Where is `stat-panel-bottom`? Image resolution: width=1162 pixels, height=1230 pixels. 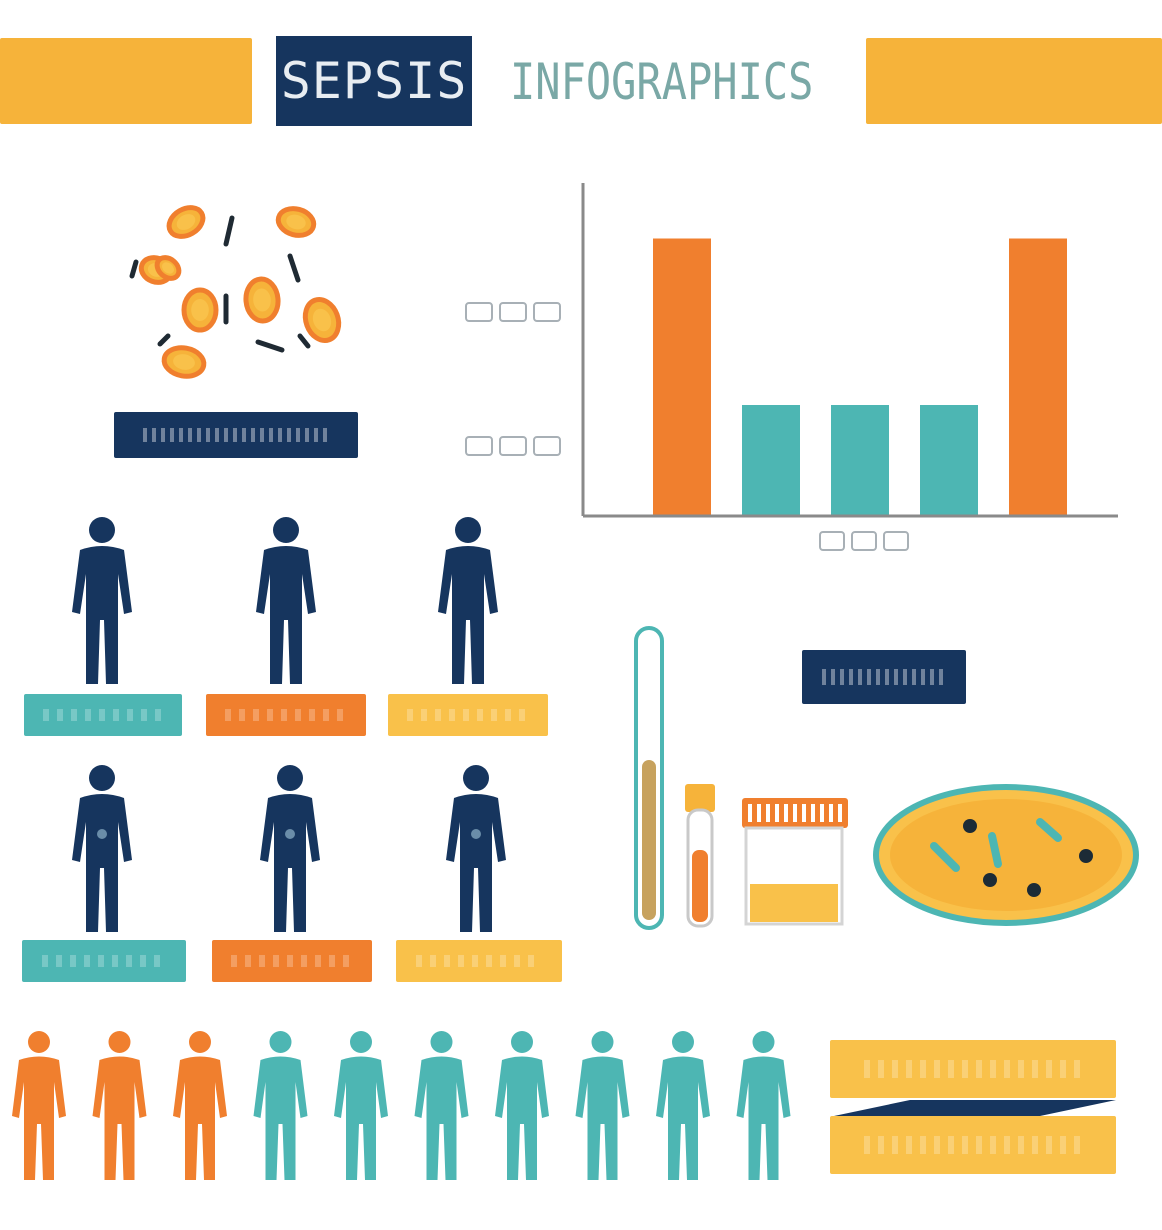 stat-panel-bottom is located at coordinates (973, 1145).